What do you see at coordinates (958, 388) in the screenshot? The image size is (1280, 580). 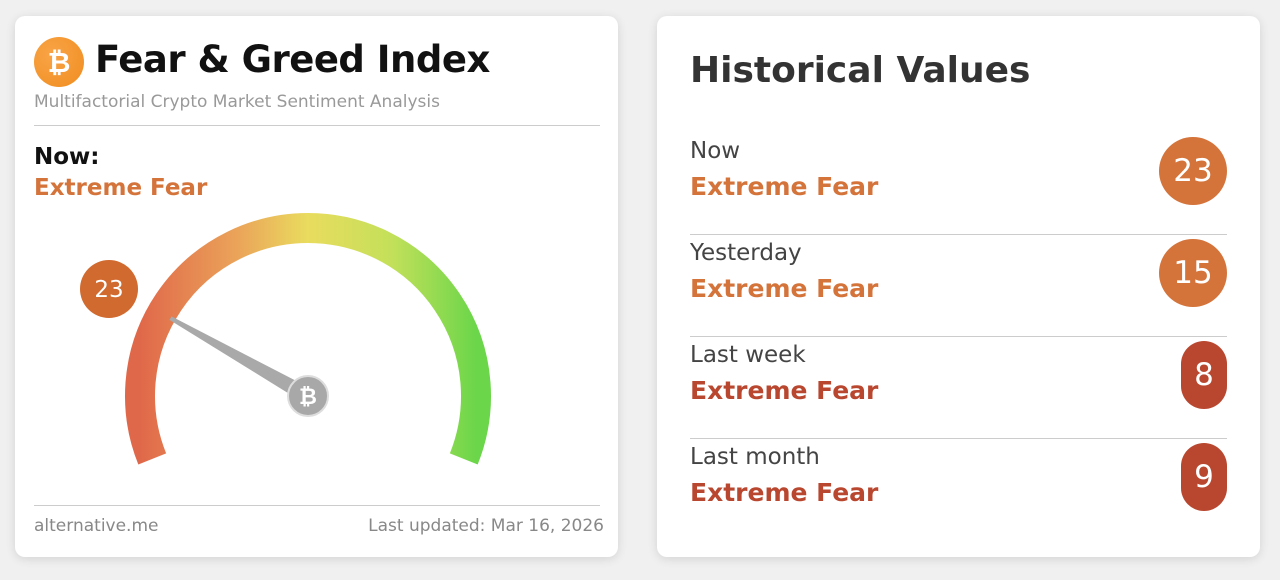 I see `history-row: Last week Extreme Fear 8` at bounding box center [958, 388].